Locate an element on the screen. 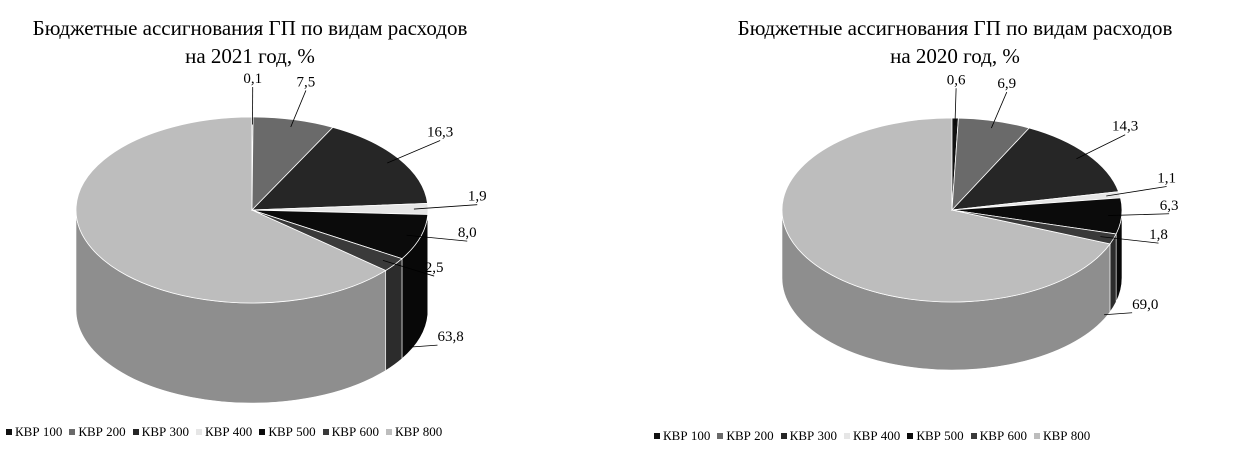  data-label-квр-100: 0,1 is located at coordinates (252, 79).